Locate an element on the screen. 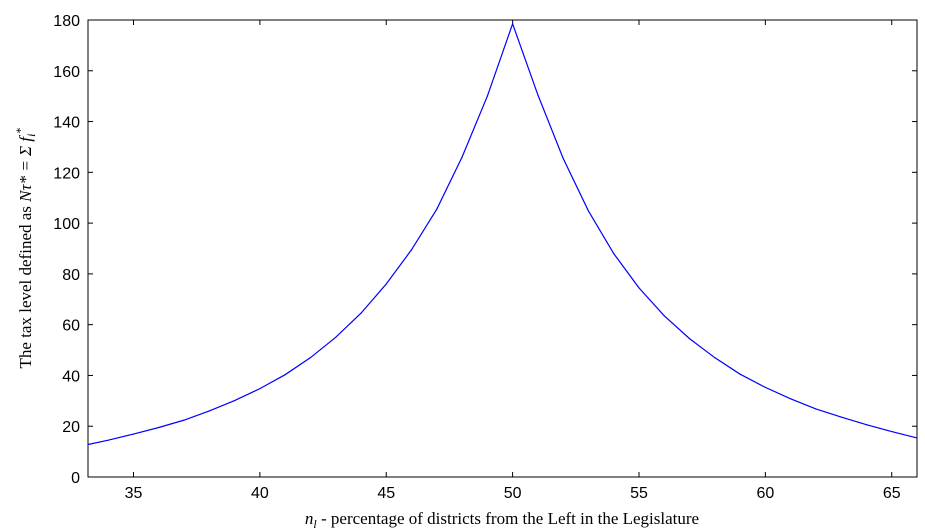  y-axis-label: The tax level defined as Nτ* = Σ fi* is located at coordinates (25, 248).